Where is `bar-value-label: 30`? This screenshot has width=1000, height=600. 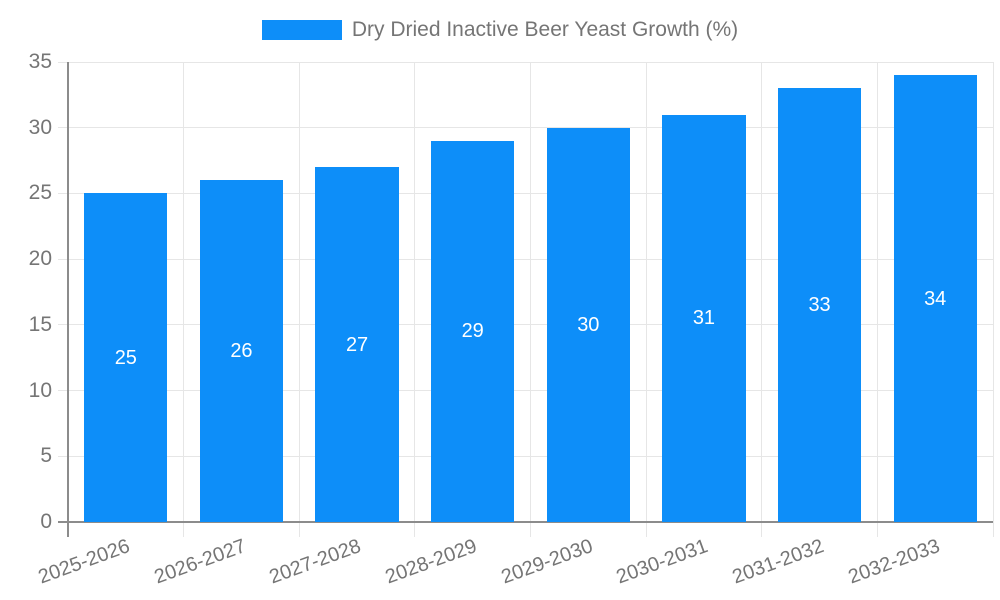
bar-value-label: 30 is located at coordinates (588, 324).